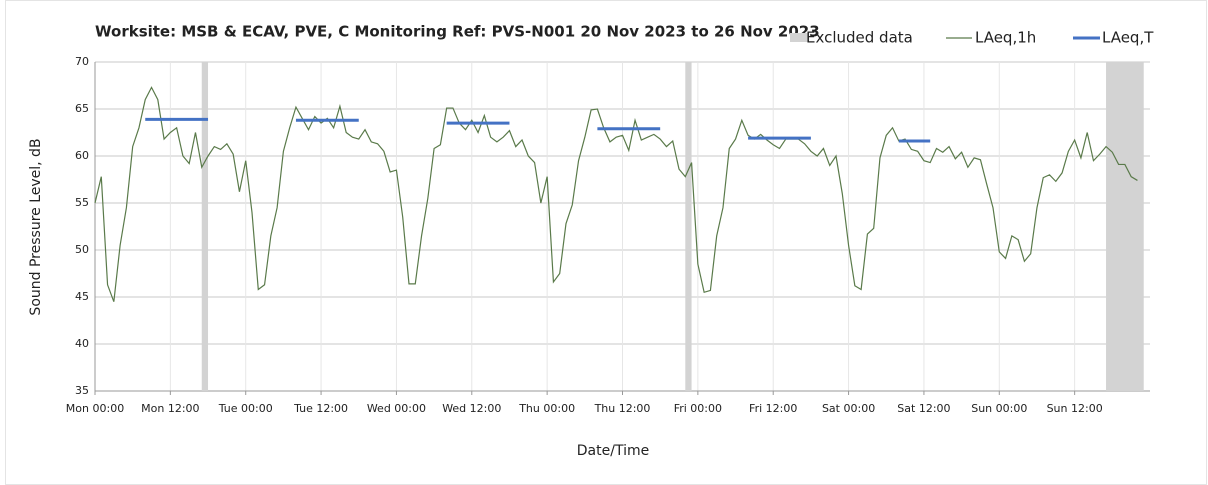 The height and width of the screenshot is (485, 1208). What do you see at coordinates (82, 155) in the screenshot?
I see `y-tick-label: 60` at bounding box center [82, 155].